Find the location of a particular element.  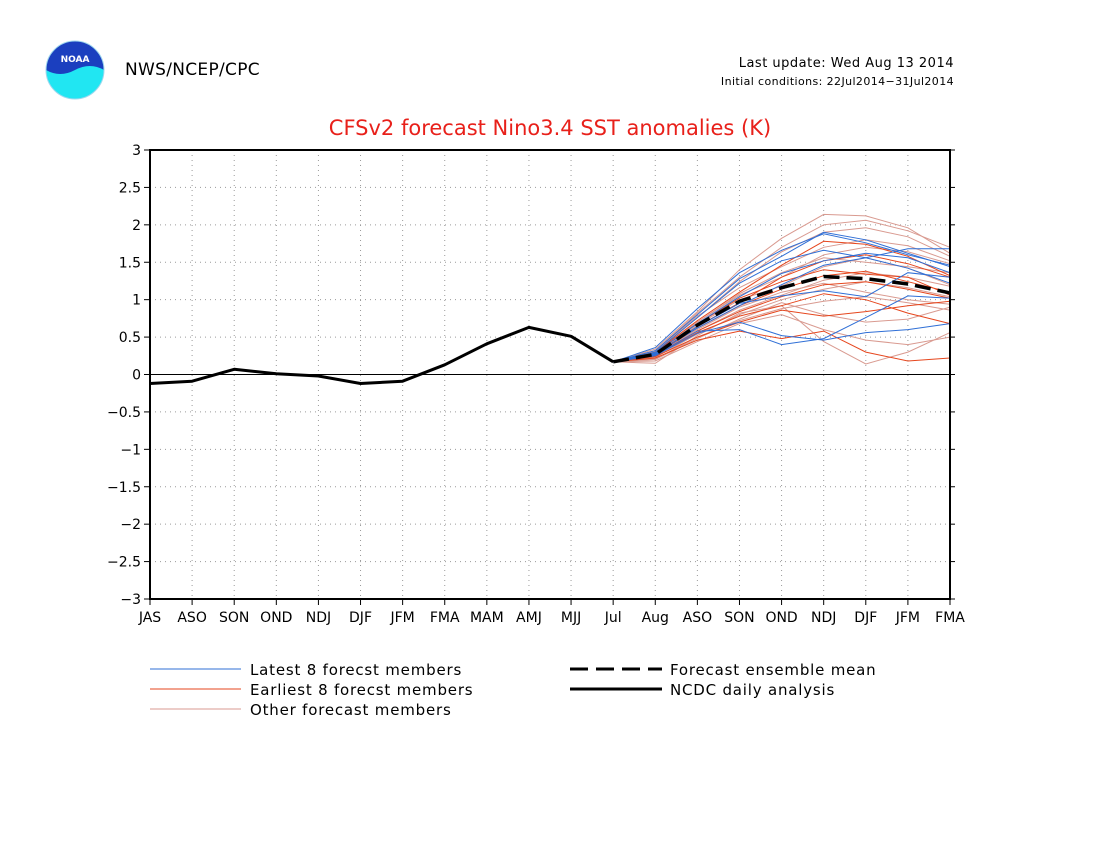

x-tick-label: MJJ is located at coordinates (571, 618).